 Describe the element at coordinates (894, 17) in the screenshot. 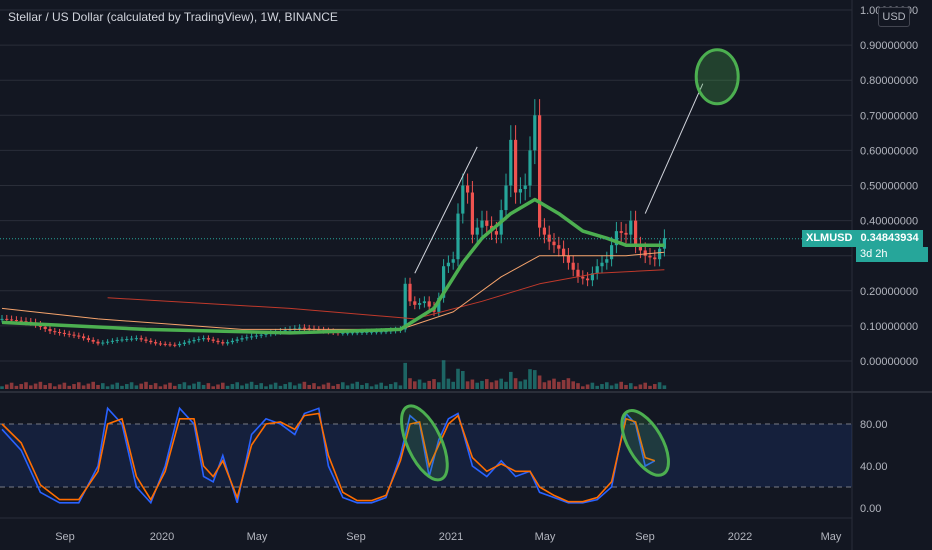

I see `currency-button: USD` at that location.